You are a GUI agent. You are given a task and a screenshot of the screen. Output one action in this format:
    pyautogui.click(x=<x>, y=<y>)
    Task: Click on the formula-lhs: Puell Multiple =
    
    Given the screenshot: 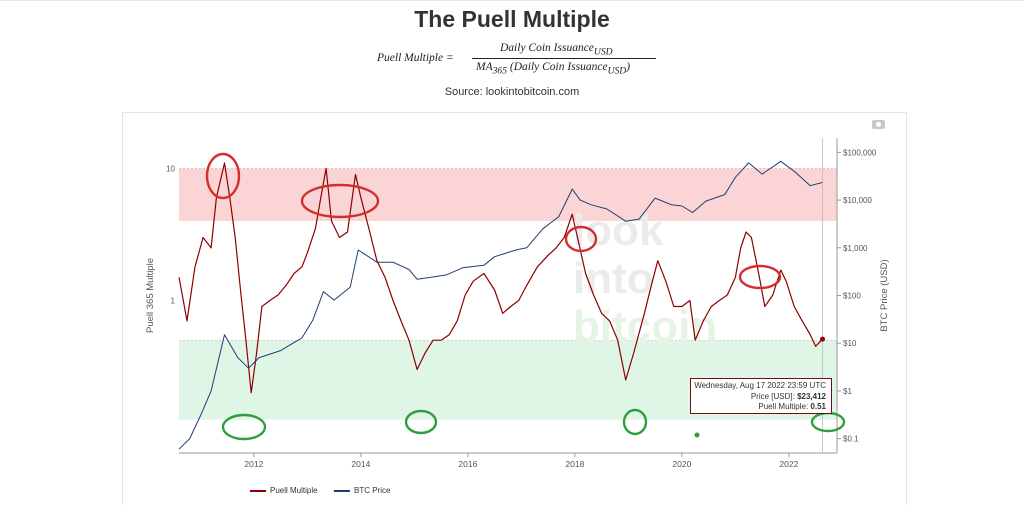 What is the action you would take?
    pyautogui.click(x=415, y=58)
    